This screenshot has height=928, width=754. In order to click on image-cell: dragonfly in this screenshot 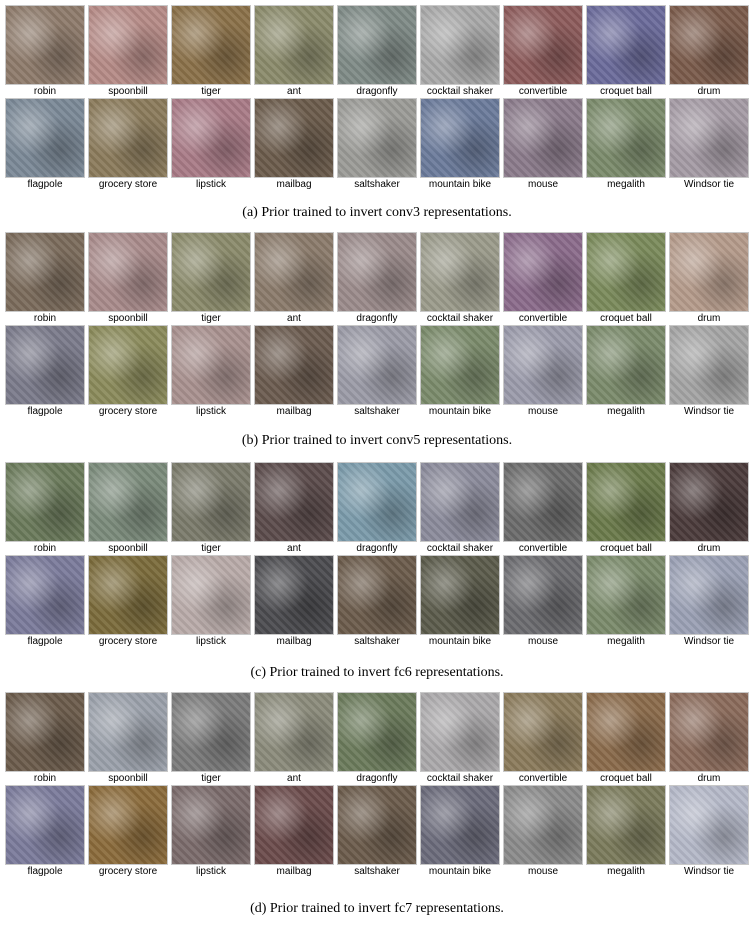, I will do `click(377, 508)`.